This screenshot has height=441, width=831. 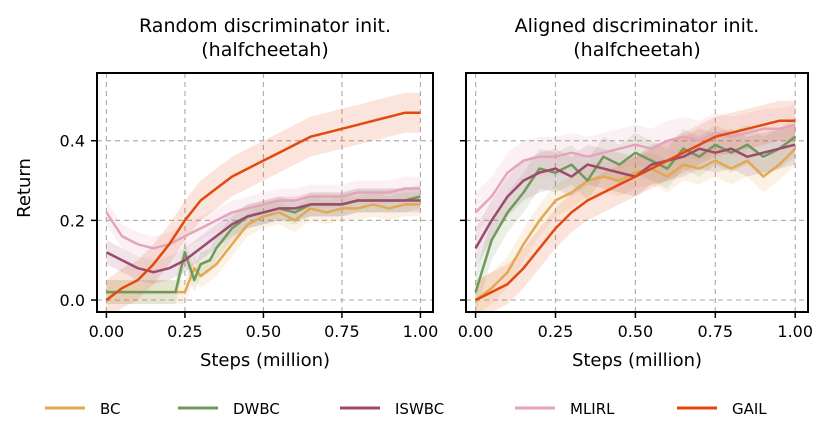 I want to click on left-ylabel: Return, so click(x=24, y=188).